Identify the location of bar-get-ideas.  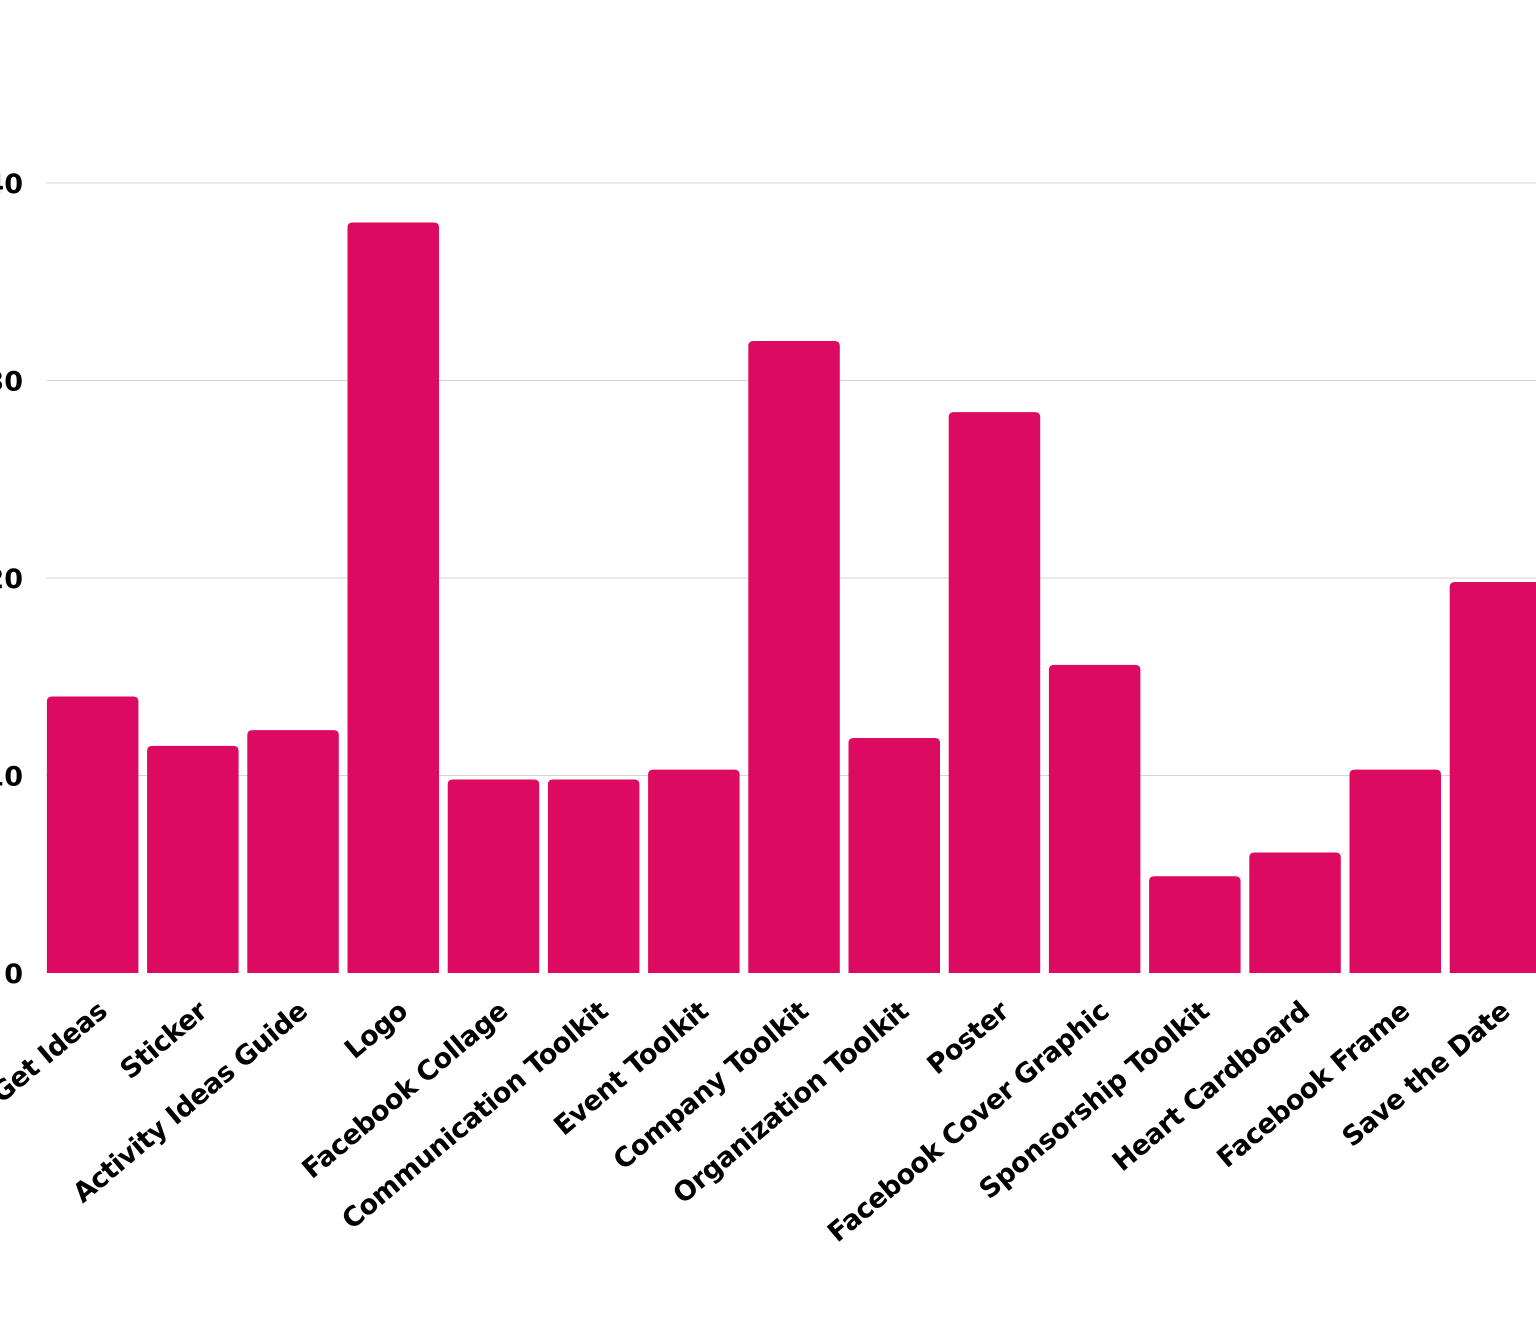
(92, 834).